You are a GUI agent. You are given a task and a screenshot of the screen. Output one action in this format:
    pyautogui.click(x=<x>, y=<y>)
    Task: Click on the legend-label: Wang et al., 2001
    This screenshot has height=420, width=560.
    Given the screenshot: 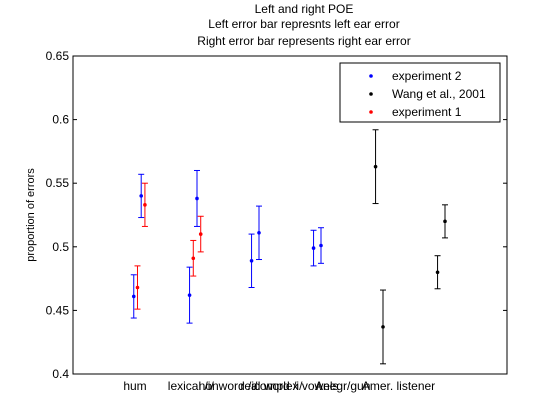 What is the action you would take?
    pyautogui.click(x=439, y=94)
    